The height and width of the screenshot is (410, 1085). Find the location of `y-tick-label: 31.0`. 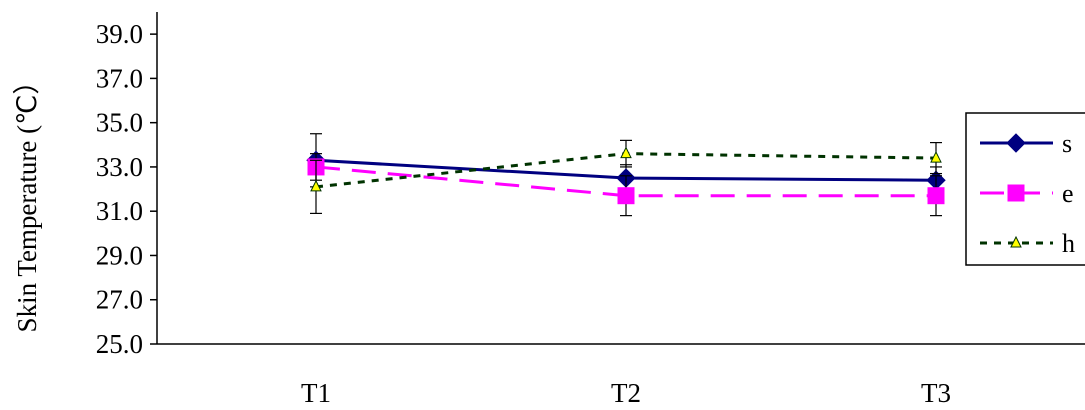

y-tick-label: 31.0 is located at coordinates (119, 211).